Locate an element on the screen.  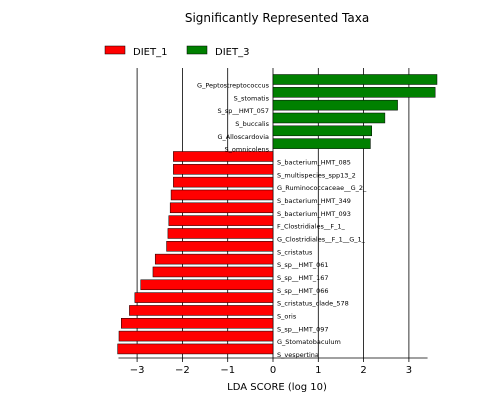
bar-label: S_vespertina is located at coordinates (298, 355).